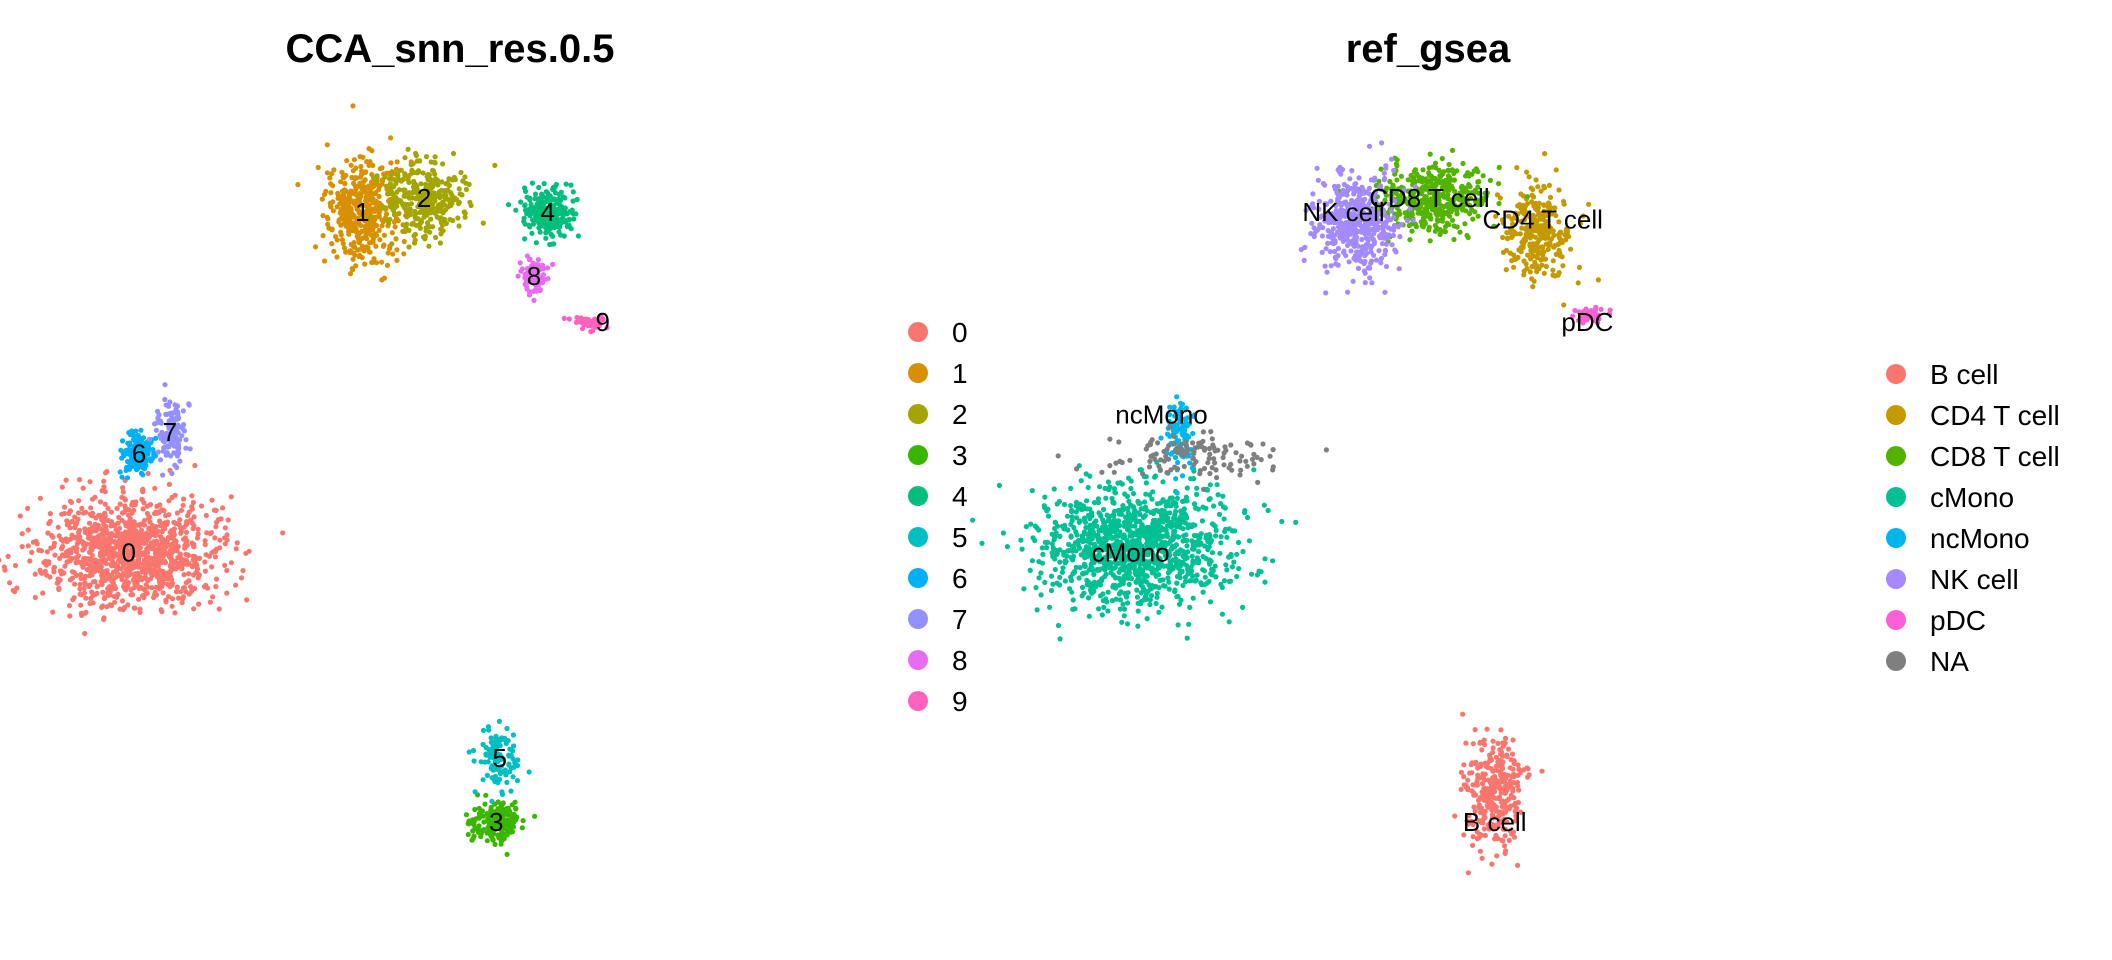 This screenshot has height=960, width=2112. I want to click on cluster-label: 3, so click(496, 822).